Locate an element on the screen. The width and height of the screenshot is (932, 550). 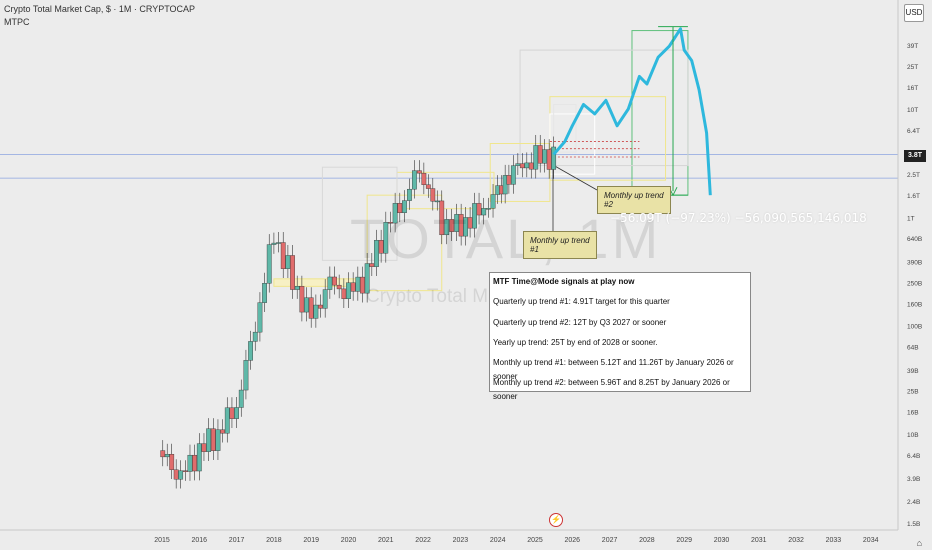
x-tick-label: 2025 is located at coordinates (535, 540).